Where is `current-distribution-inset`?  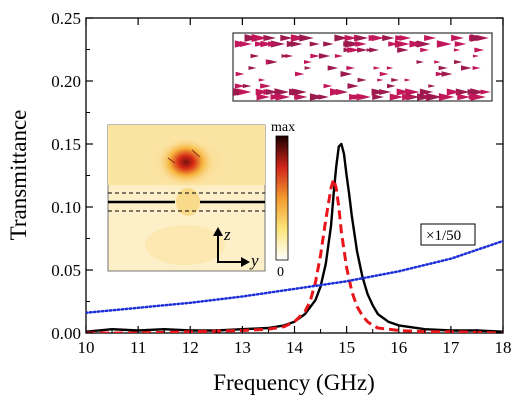 current-distribution-inset is located at coordinates (362, 67).